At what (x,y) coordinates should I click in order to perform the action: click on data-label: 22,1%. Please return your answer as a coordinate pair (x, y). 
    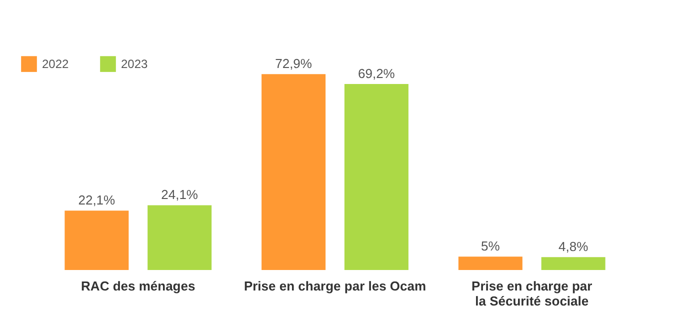
    Looking at the image, I should click on (97, 200).